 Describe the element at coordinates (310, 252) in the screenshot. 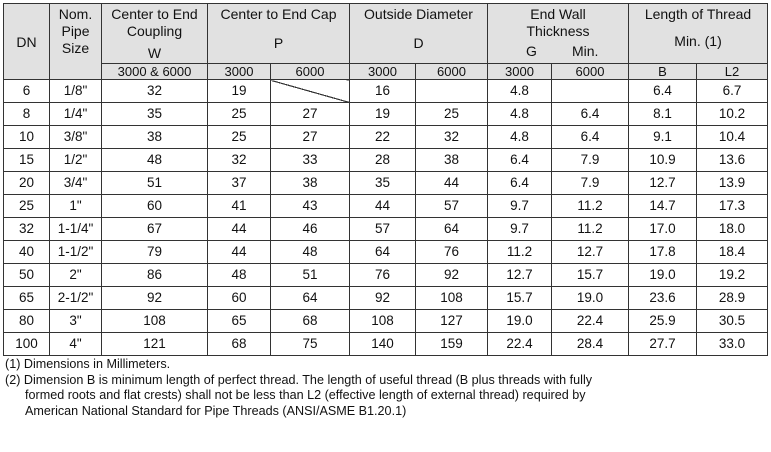

I see `cell-p6000: 48` at that location.